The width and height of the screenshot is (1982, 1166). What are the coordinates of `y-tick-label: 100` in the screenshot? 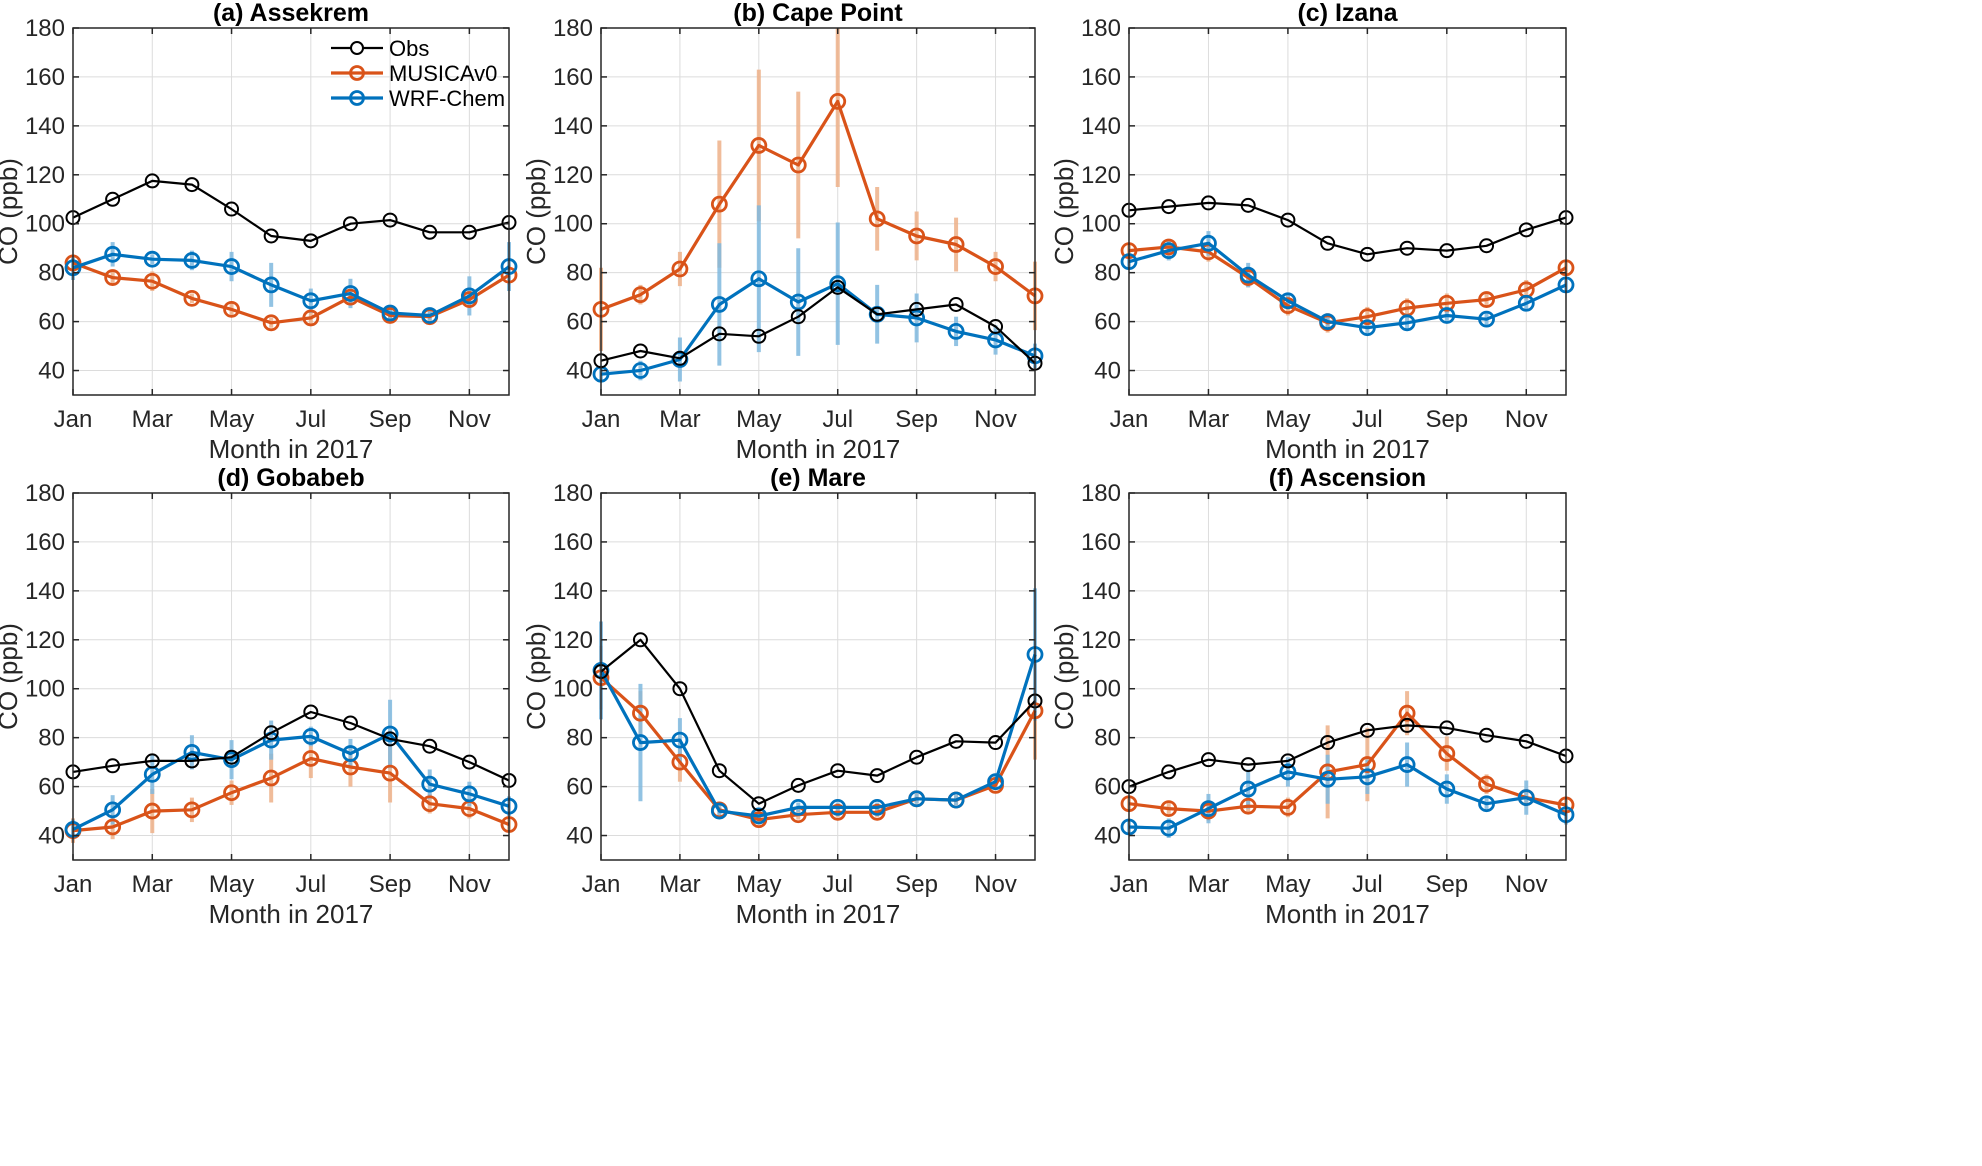 It's located at (1101, 689).